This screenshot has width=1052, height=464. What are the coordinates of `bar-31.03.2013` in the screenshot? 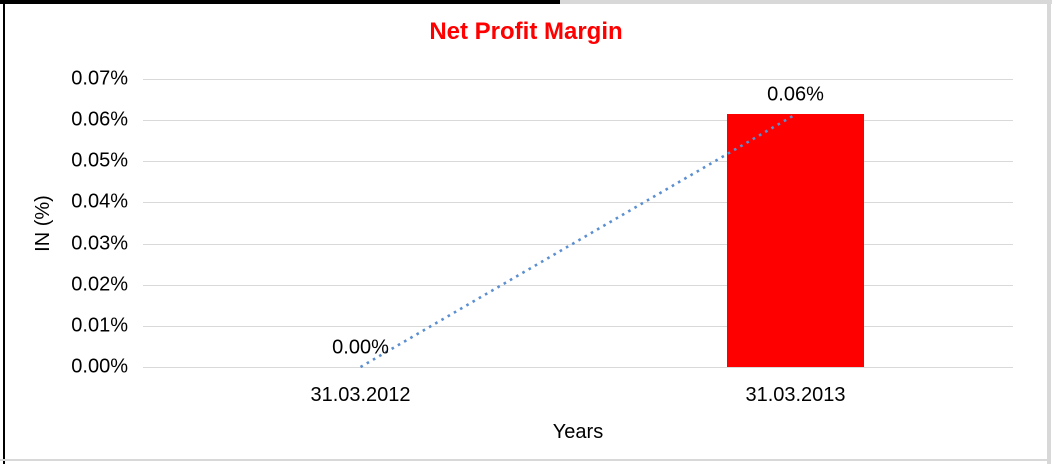 It's located at (795, 240).